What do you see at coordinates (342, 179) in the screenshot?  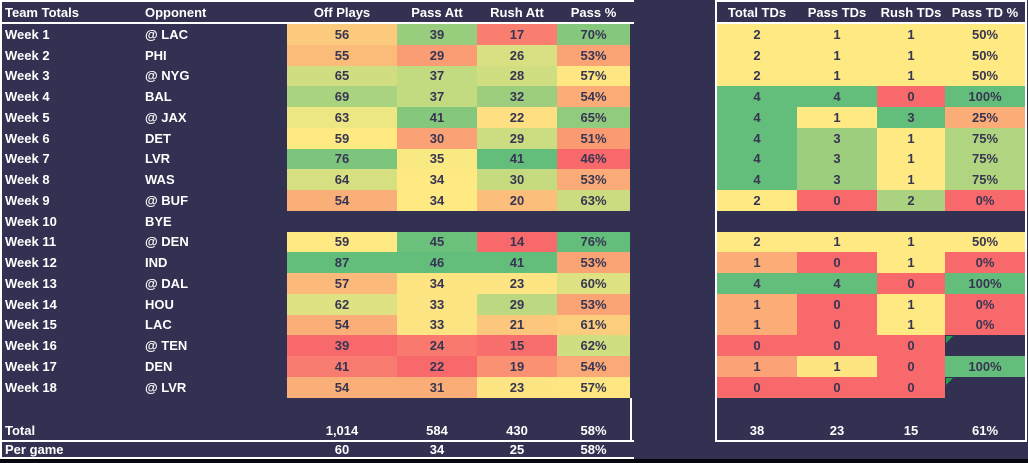 I see `stat-cell: 64` at bounding box center [342, 179].